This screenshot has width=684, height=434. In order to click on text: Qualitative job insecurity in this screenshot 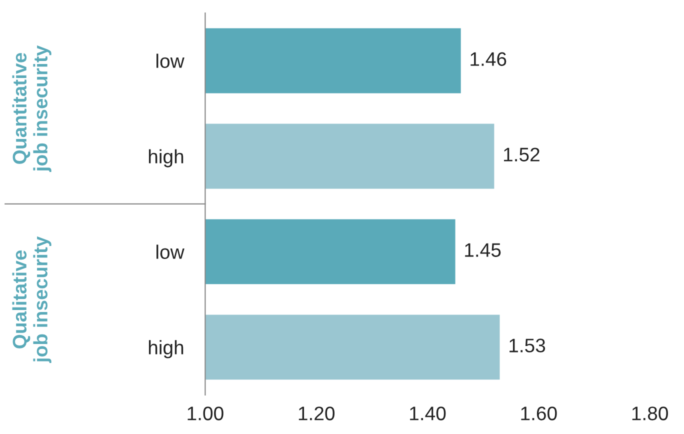, I will do `click(32, 299)`.